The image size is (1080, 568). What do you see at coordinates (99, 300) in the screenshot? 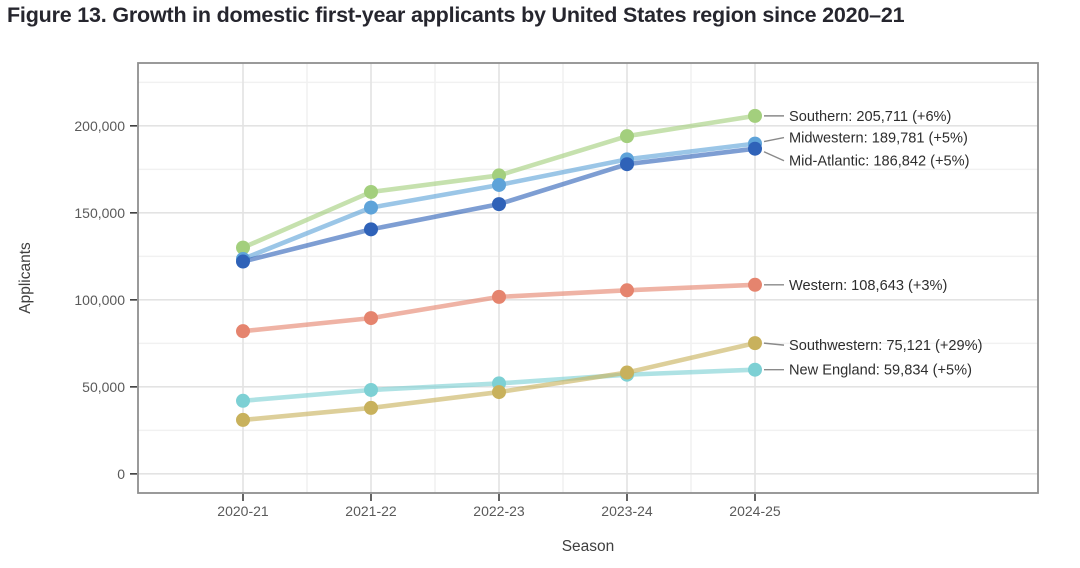
I see `y-tick-label: 100,000` at bounding box center [99, 300].